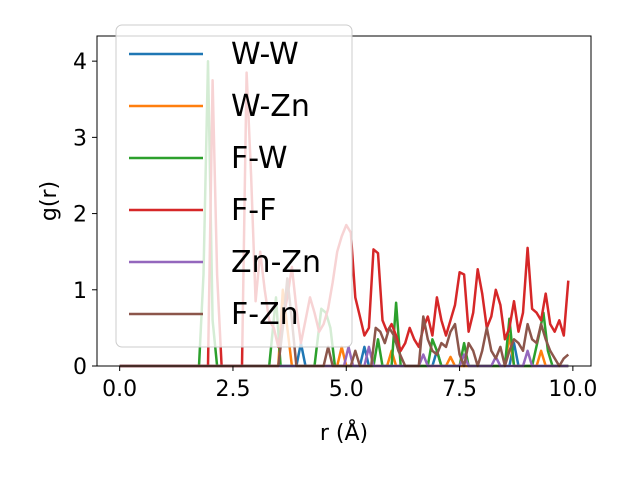 The image size is (640, 480). What do you see at coordinates (80, 291) in the screenshot?
I see `y-tick-label: 1` at bounding box center [80, 291].